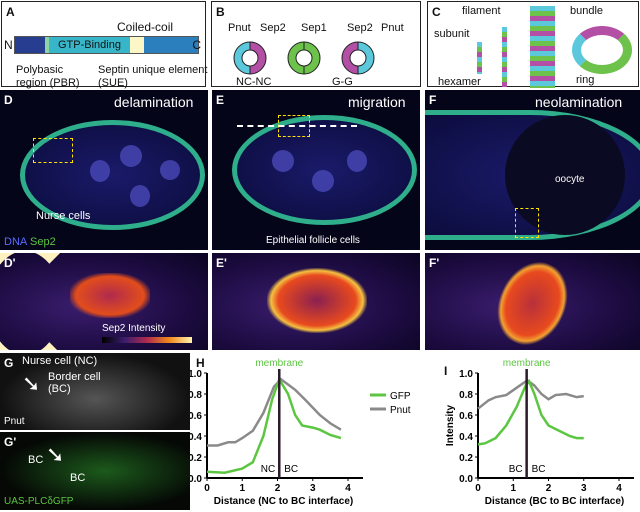 The image size is (640, 512). I want to click on heatmap-d-prime: D' Sep2 Intensity, so click(104, 301).